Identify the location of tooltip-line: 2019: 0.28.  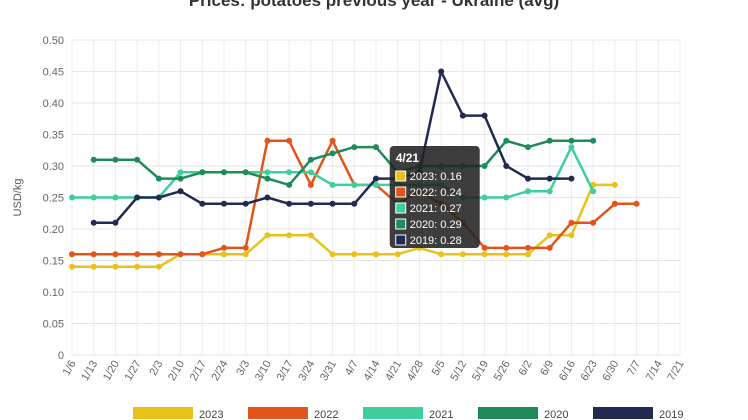
(436, 241).